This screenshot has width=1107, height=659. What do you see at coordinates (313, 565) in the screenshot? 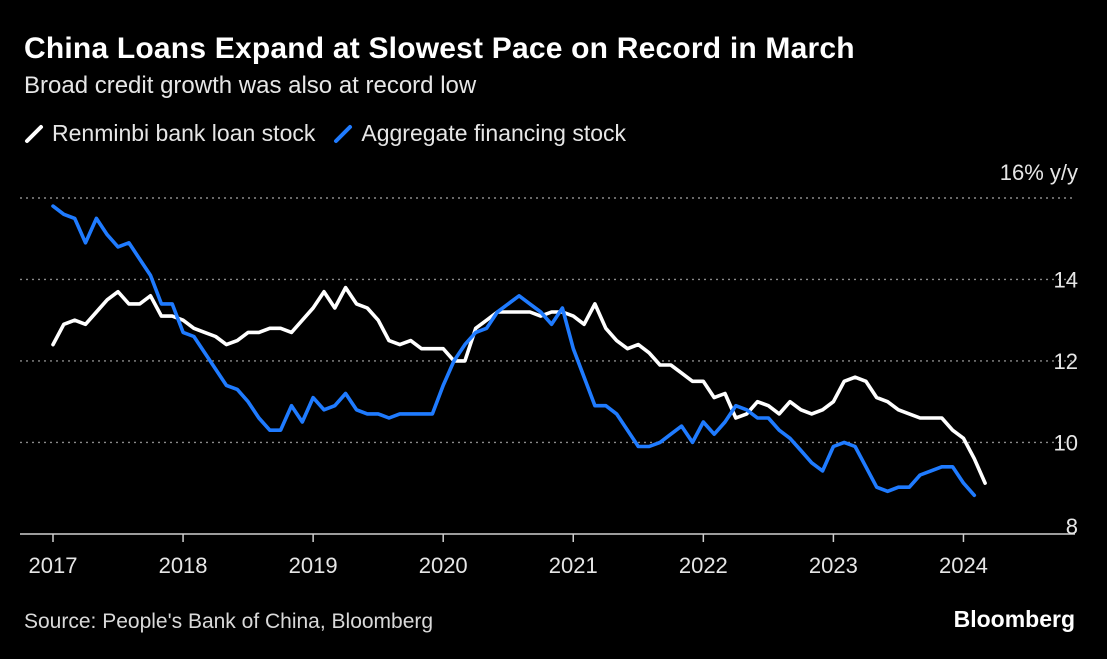
I see `x-tick-label-2019: 2019` at bounding box center [313, 565].